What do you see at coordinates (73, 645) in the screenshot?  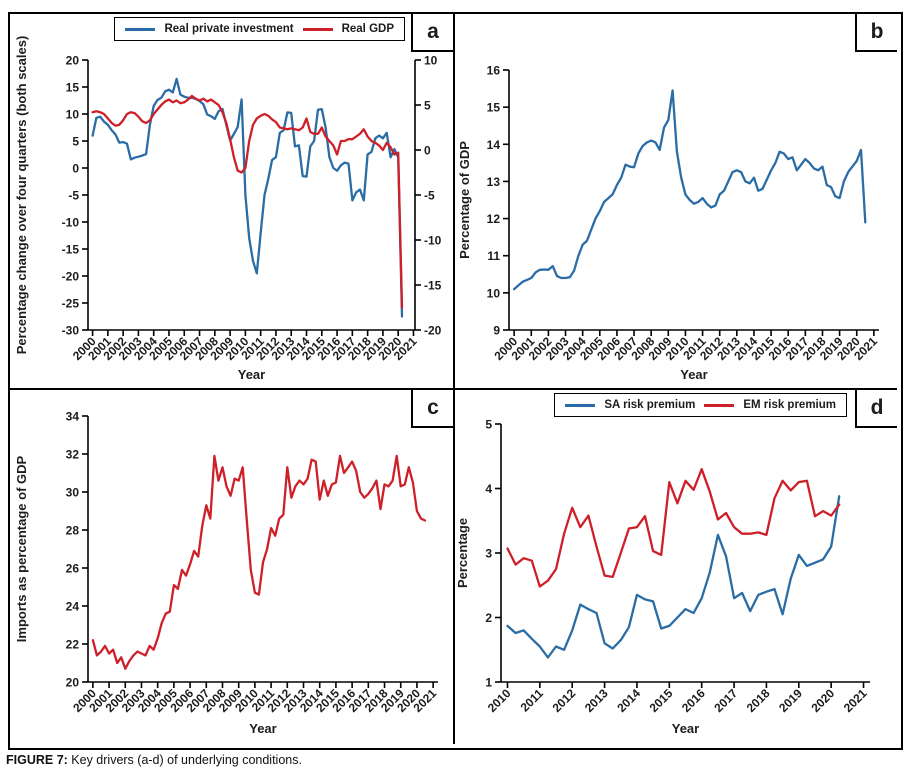 I see `svg-text: 22` at bounding box center [73, 645].